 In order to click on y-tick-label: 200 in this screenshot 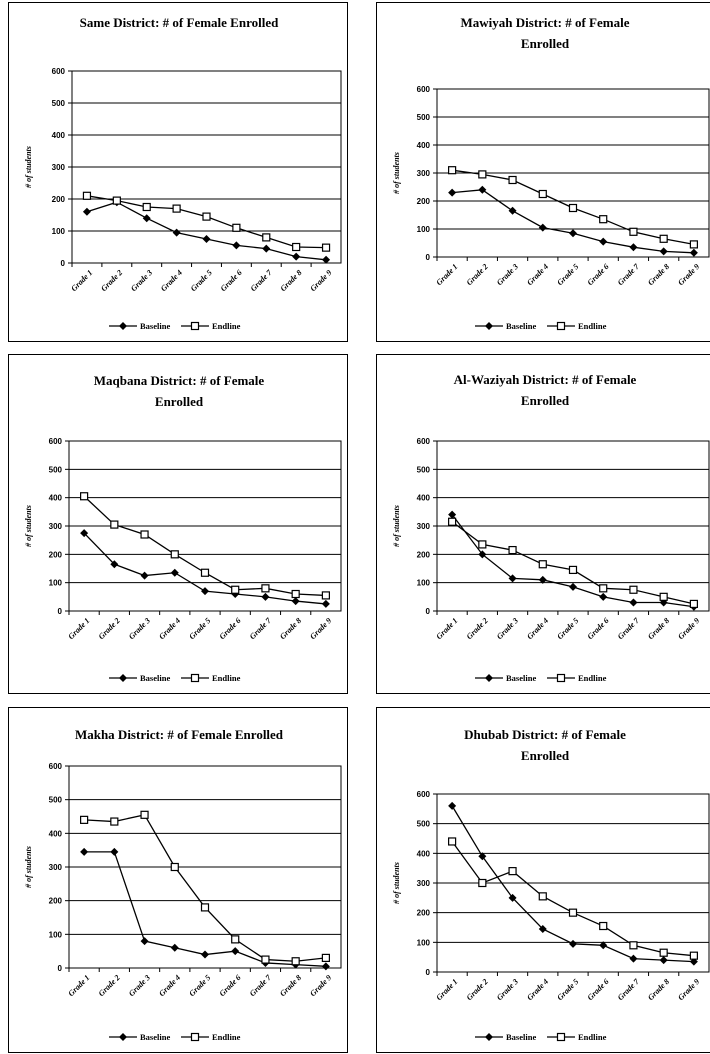, I will do `click(424, 201)`.